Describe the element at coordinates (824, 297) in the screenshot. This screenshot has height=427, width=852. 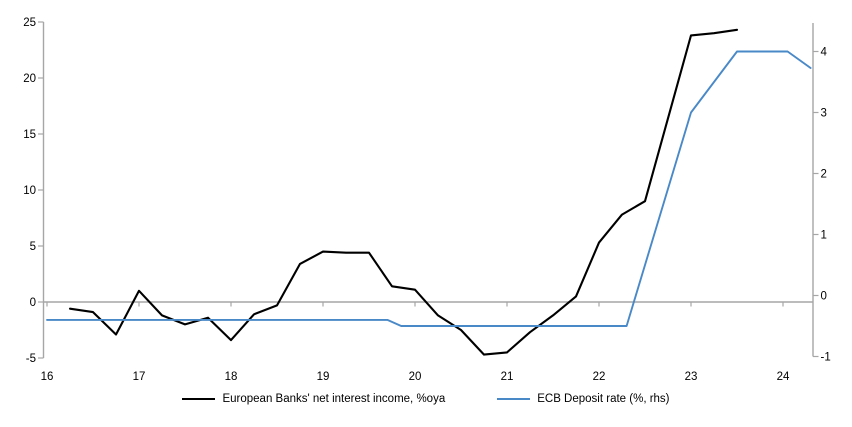
I see `right-axis-tick-label: 0` at that location.